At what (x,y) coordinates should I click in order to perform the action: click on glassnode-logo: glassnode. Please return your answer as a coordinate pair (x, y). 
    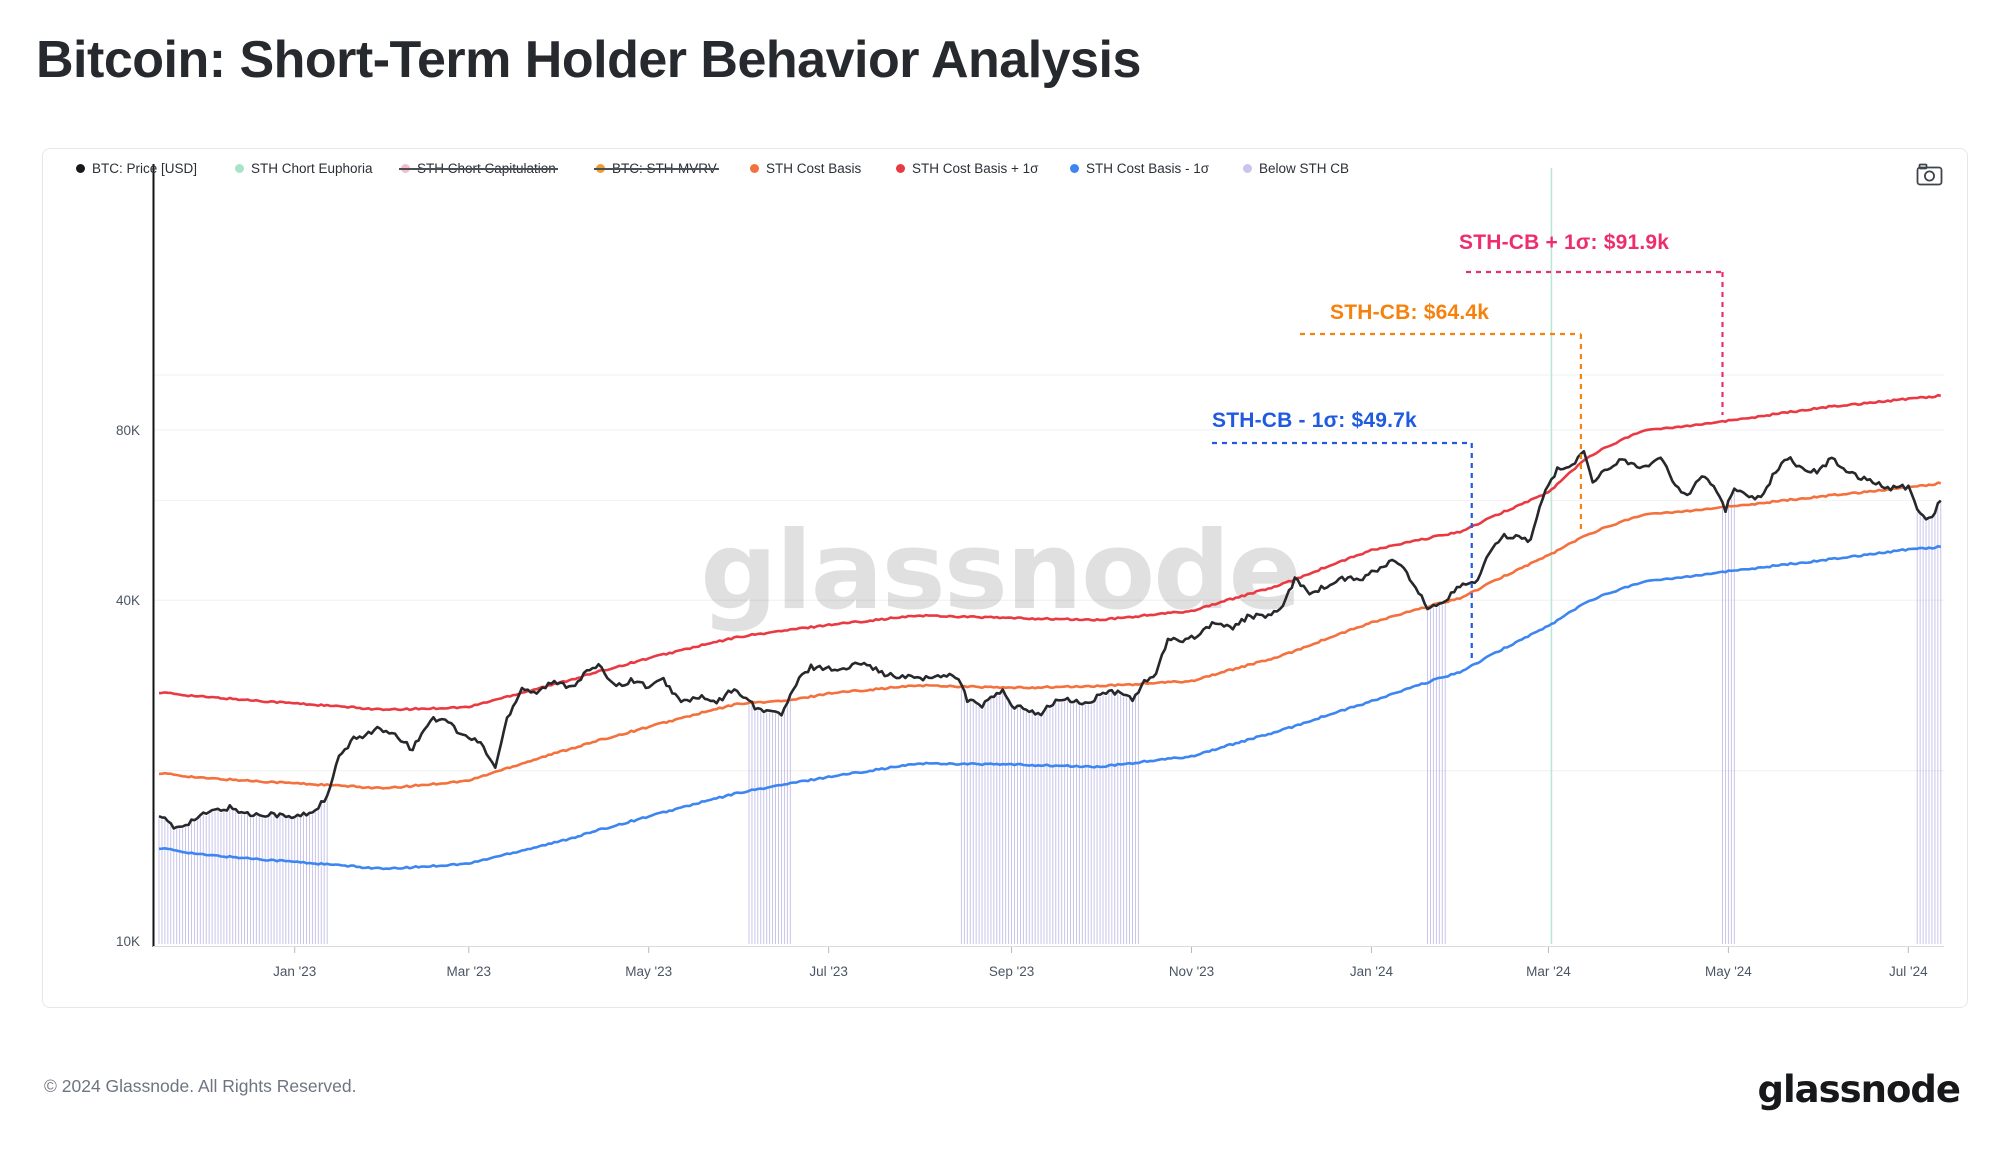
    Looking at the image, I should click on (1859, 1089).